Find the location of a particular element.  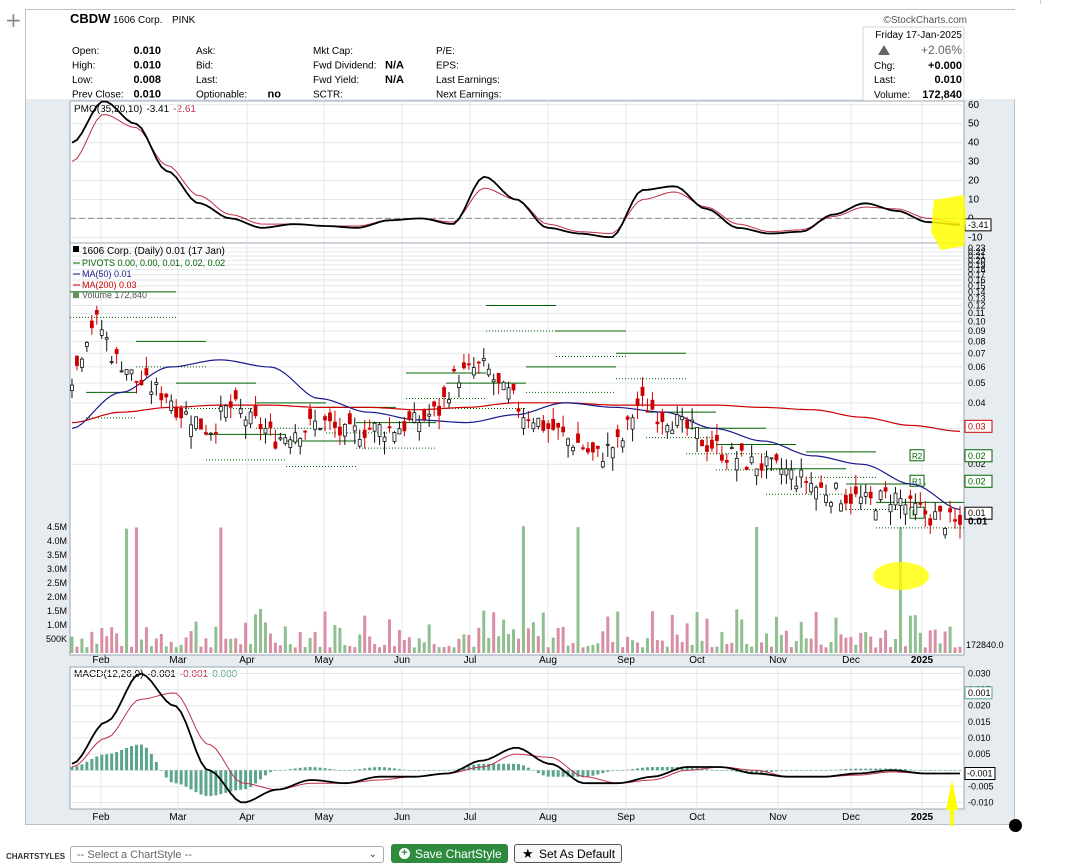

x-axis-label: Oct is located at coordinates (697, 660).